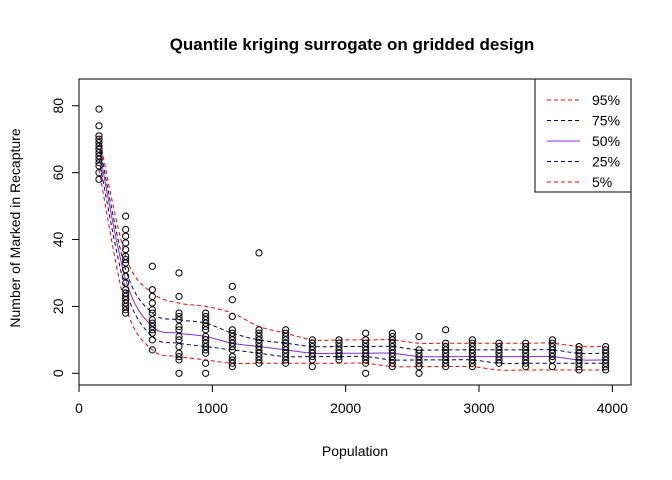 The image size is (672, 480). What do you see at coordinates (212, 408) in the screenshot?
I see `x-tick-label: 1000` at bounding box center [212, 408].